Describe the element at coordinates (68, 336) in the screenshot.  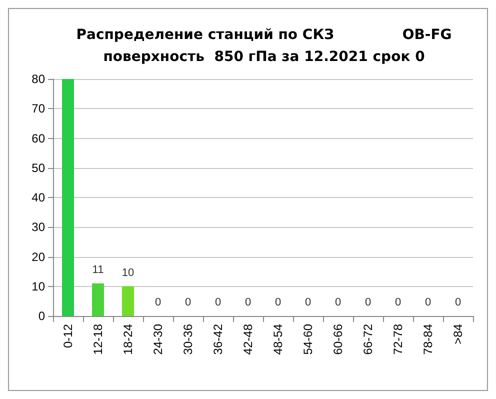
I see `x-tick-label: 0-12` at that location.